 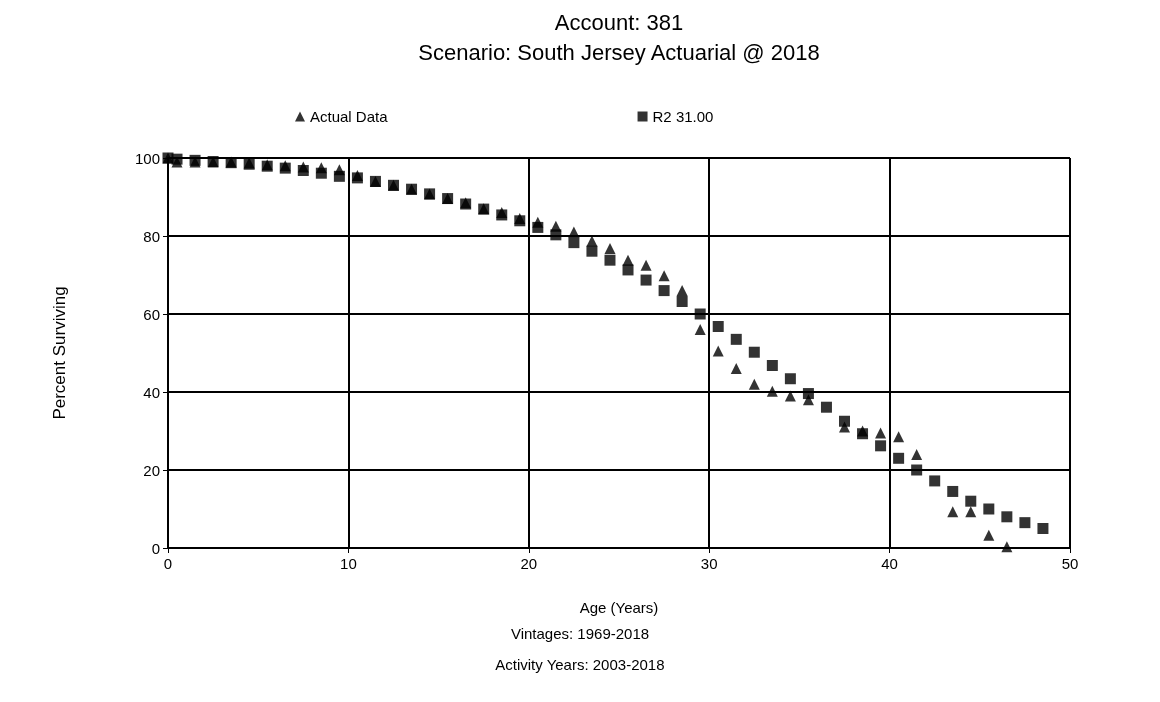 What do you see at coordinates (889, 563) in the screenshot?
I see `x-tick-label: 40` at bounding box center [889, 563].